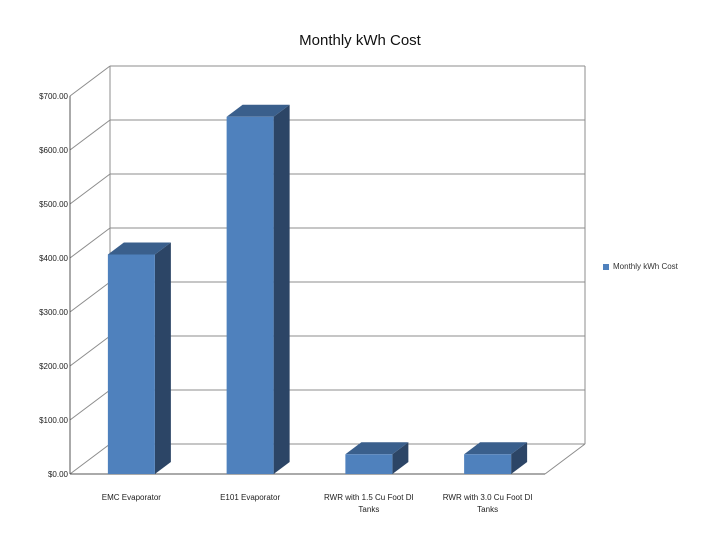 Image resolution: width=720 pixels, height=540 pixels. I want to click on y-tick-label: $200.00, so click(53, 366).